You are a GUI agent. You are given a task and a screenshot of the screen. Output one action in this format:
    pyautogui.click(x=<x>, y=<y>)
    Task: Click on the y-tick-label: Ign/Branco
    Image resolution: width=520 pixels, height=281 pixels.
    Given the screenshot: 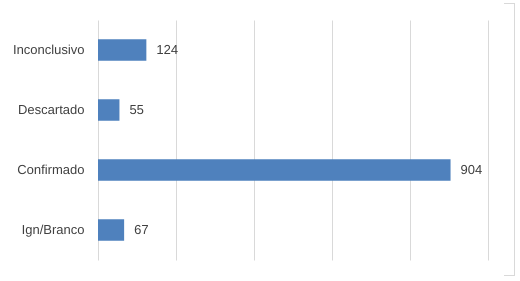 What is the action you would take?
    pyautogui.click(x=53, y=229)
    